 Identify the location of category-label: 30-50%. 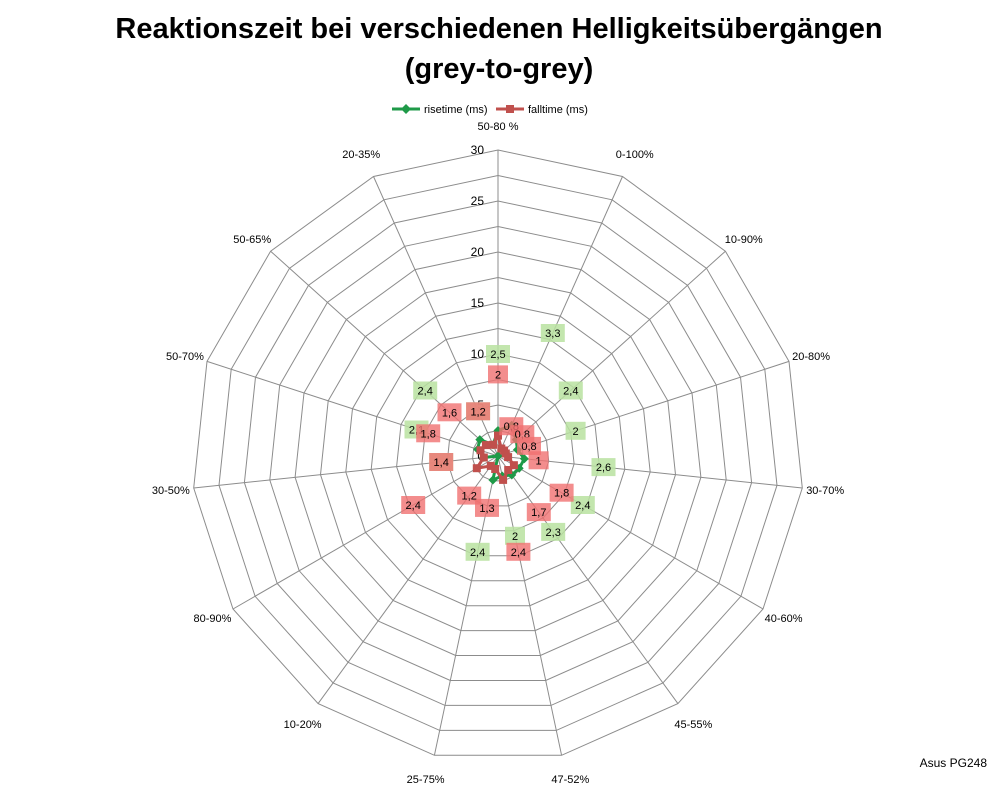
(171, 491).